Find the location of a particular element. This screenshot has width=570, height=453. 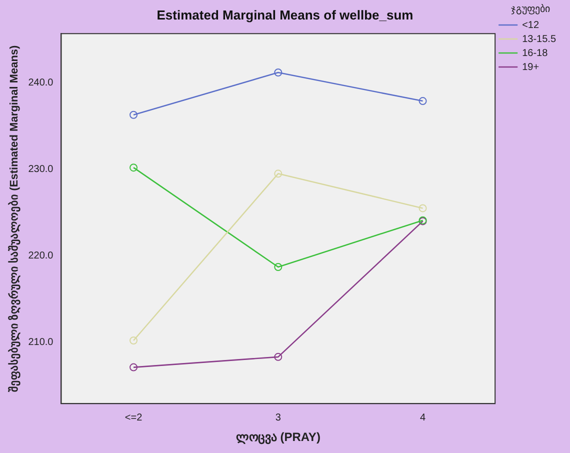

legend-label: 16-18 is located at coordinates (535, 53).